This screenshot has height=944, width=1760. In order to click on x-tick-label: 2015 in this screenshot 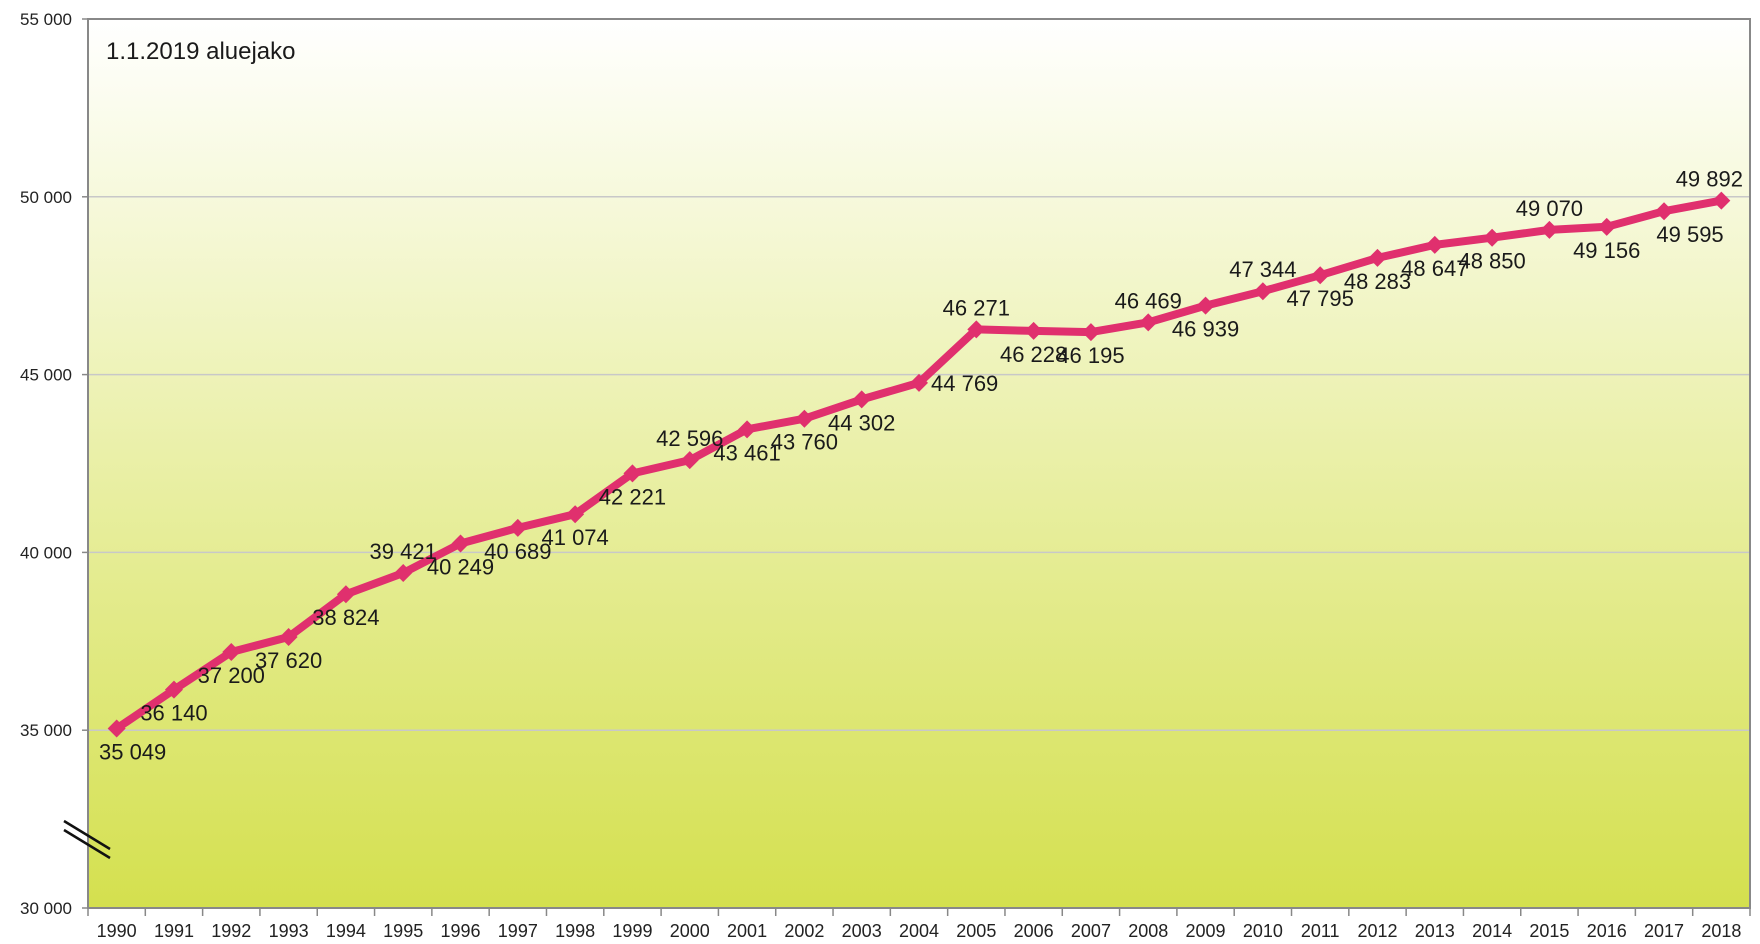, I will do `click(1549, 931)`.